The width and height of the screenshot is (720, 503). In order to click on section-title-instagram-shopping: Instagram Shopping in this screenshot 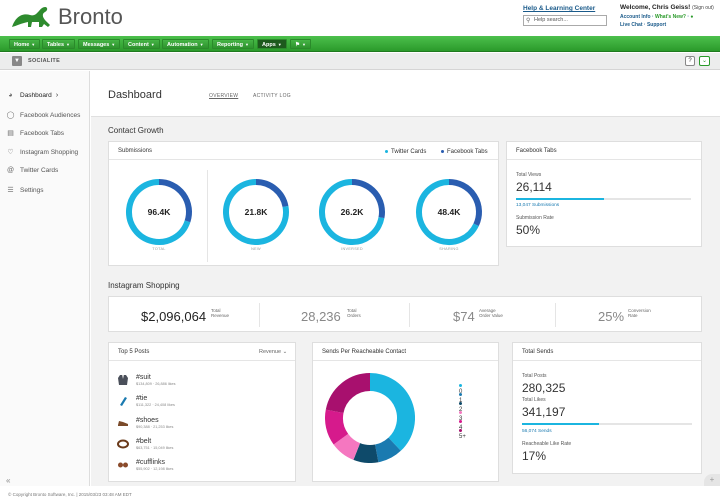, I will do `click(144, 285)`.